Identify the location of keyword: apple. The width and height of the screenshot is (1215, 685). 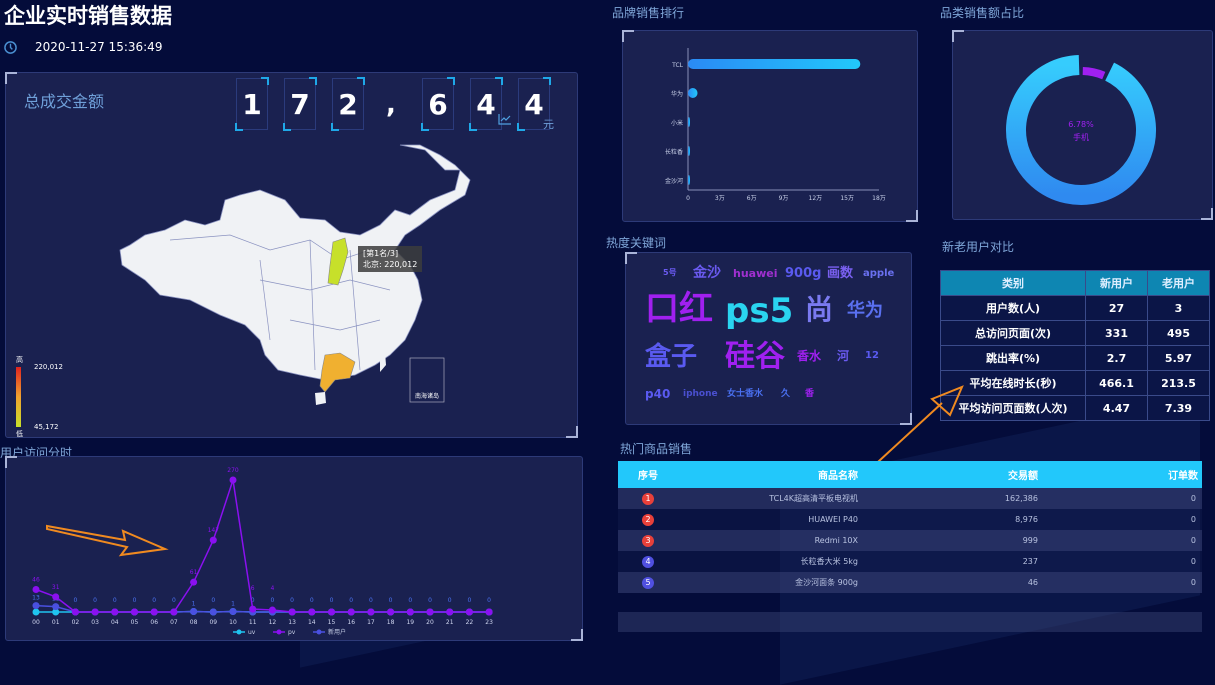
(878, 274).